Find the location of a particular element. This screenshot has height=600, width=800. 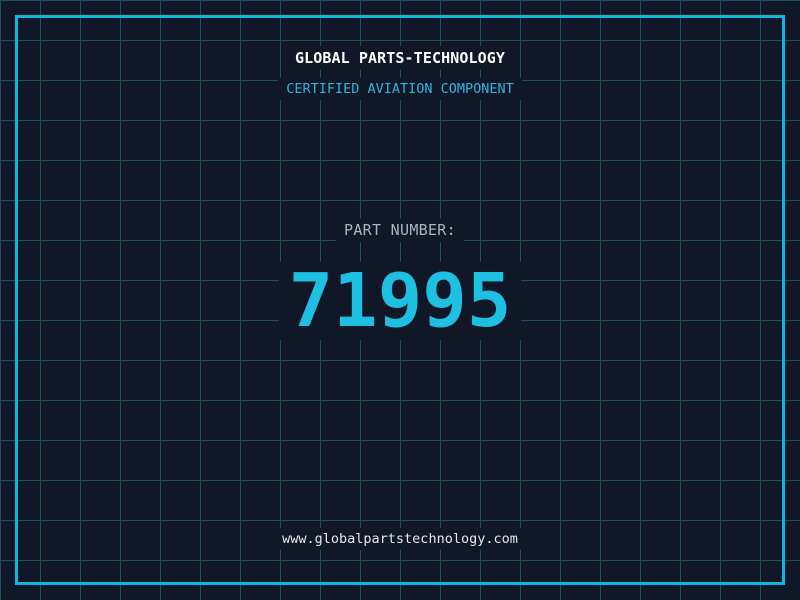

certification-subtitle-row: CERTIFIED AVIATION COMPONENT is located at coordinates (400, 89).